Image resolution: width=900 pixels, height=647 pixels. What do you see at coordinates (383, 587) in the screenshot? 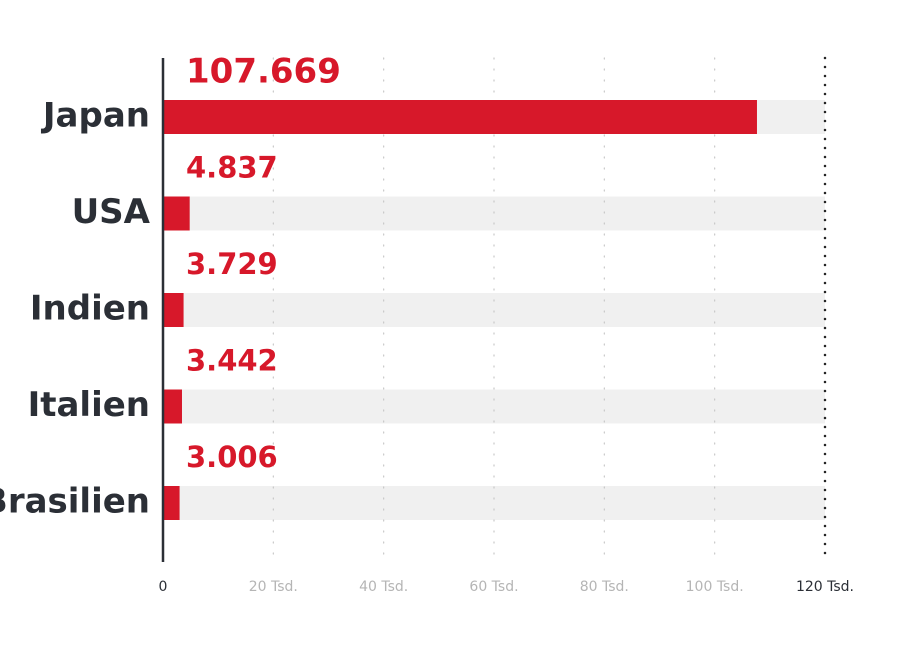
I see `x-tick-label: 40 Tsd.` at bounding box center [383, 587].